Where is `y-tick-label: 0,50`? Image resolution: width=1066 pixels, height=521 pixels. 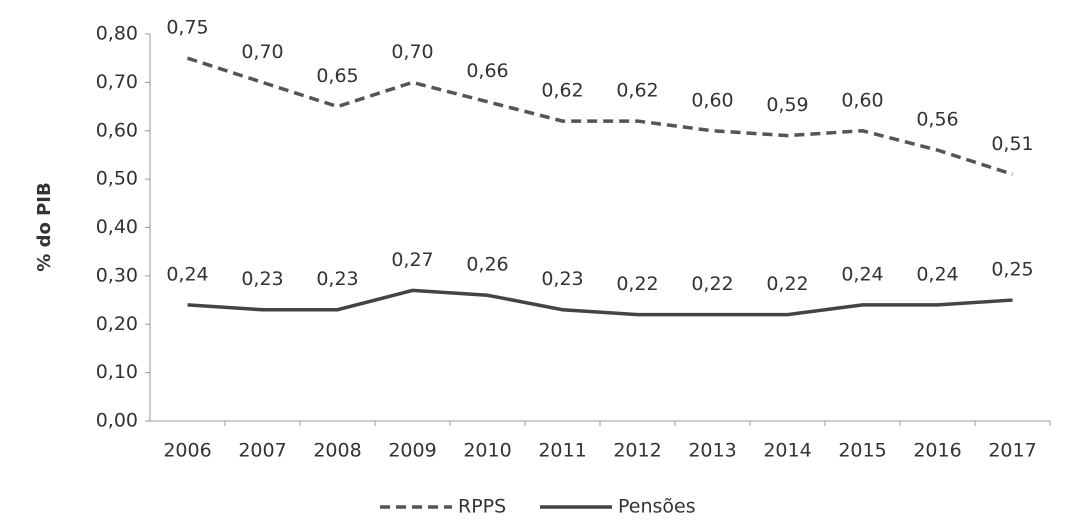 y-tick-label: 0,50 is located at coordinates (117, 179).